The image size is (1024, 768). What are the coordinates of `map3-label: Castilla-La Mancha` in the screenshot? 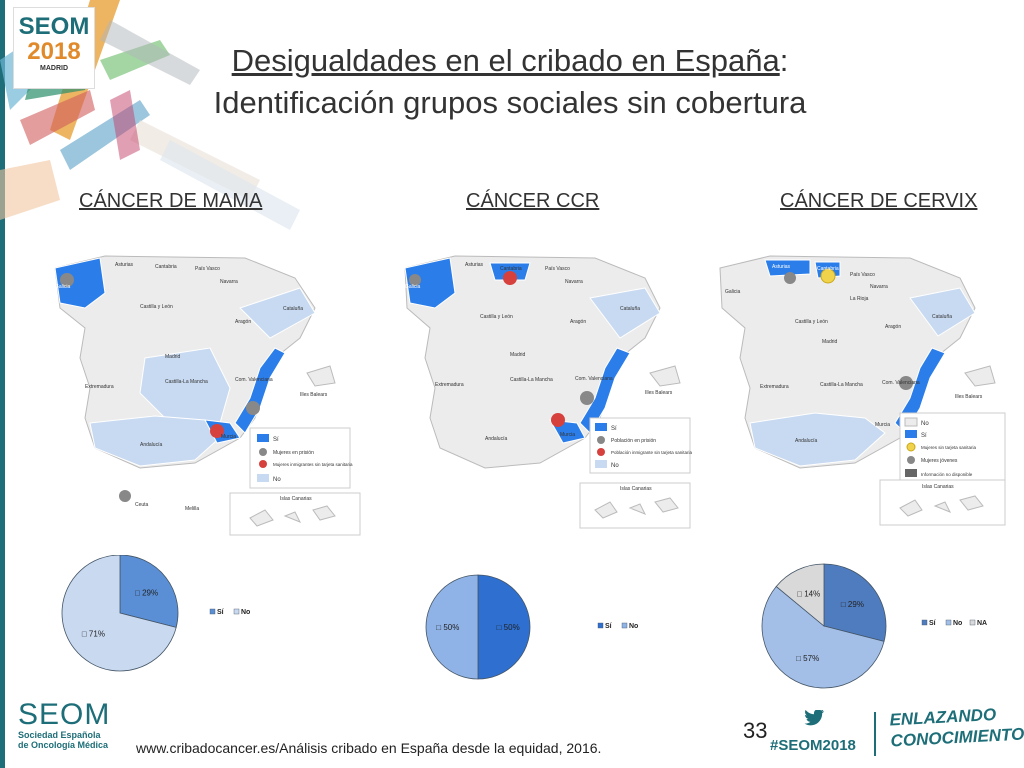 It's located at (841, 385).